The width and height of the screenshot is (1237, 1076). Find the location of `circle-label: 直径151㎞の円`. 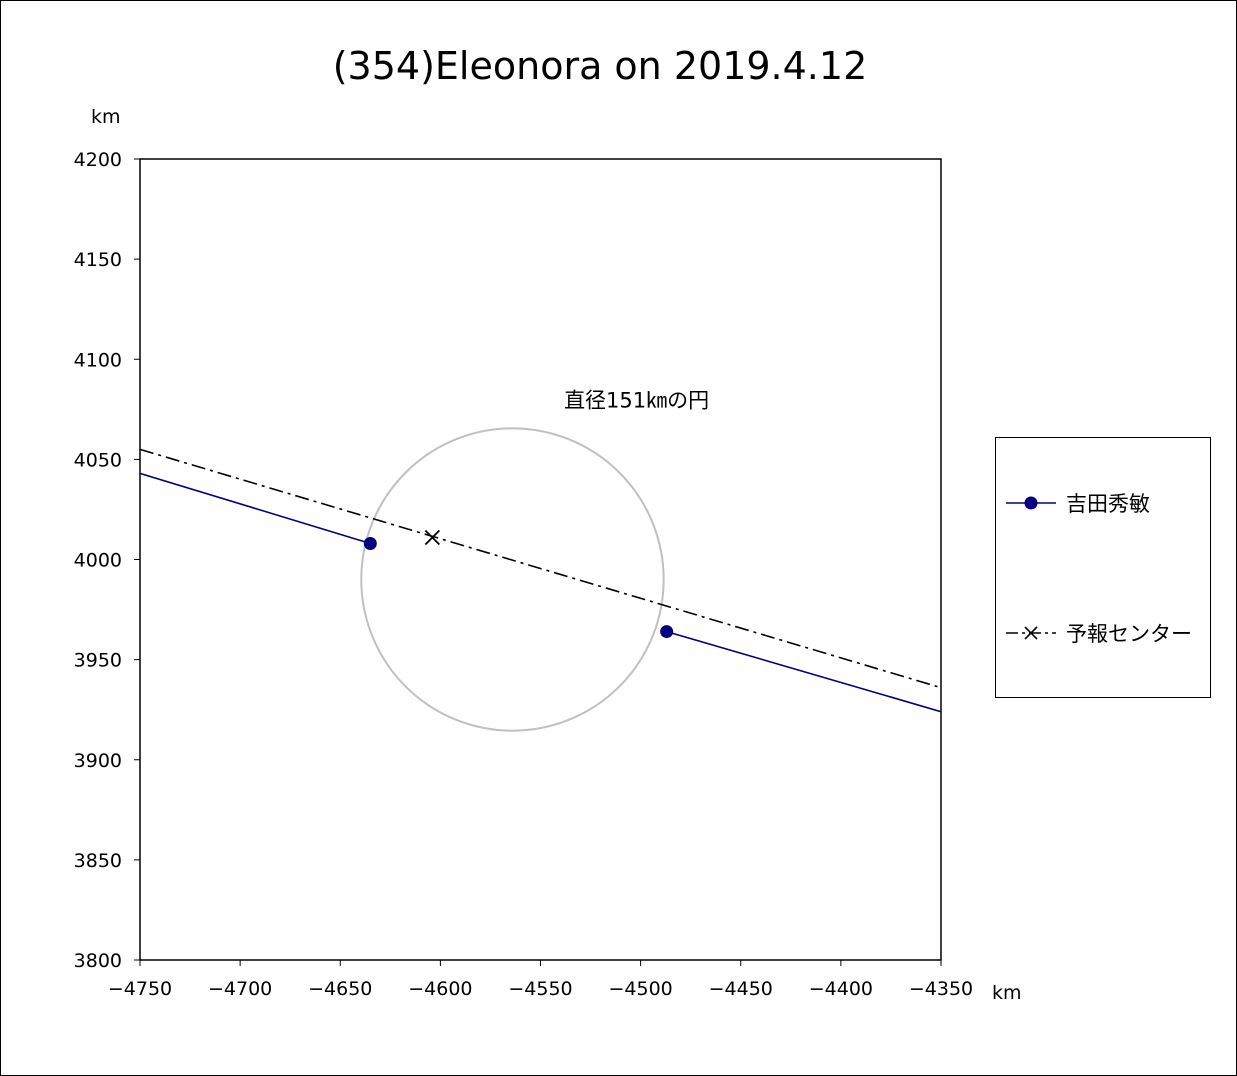

circle-label: 直径151㎞の円 is located at coordinates (636, 400).